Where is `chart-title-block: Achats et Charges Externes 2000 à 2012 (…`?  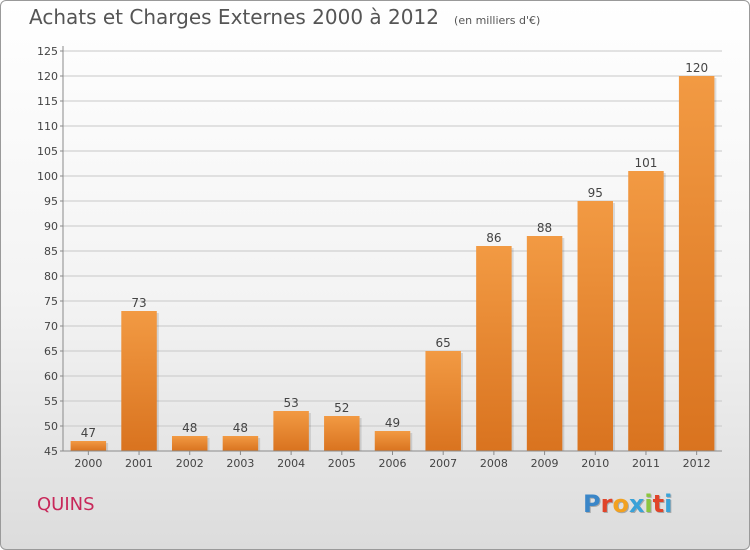
chart-title-block: Achats et Charges Externes 2000 à 2012 (… is located at coordinates (284, 17).